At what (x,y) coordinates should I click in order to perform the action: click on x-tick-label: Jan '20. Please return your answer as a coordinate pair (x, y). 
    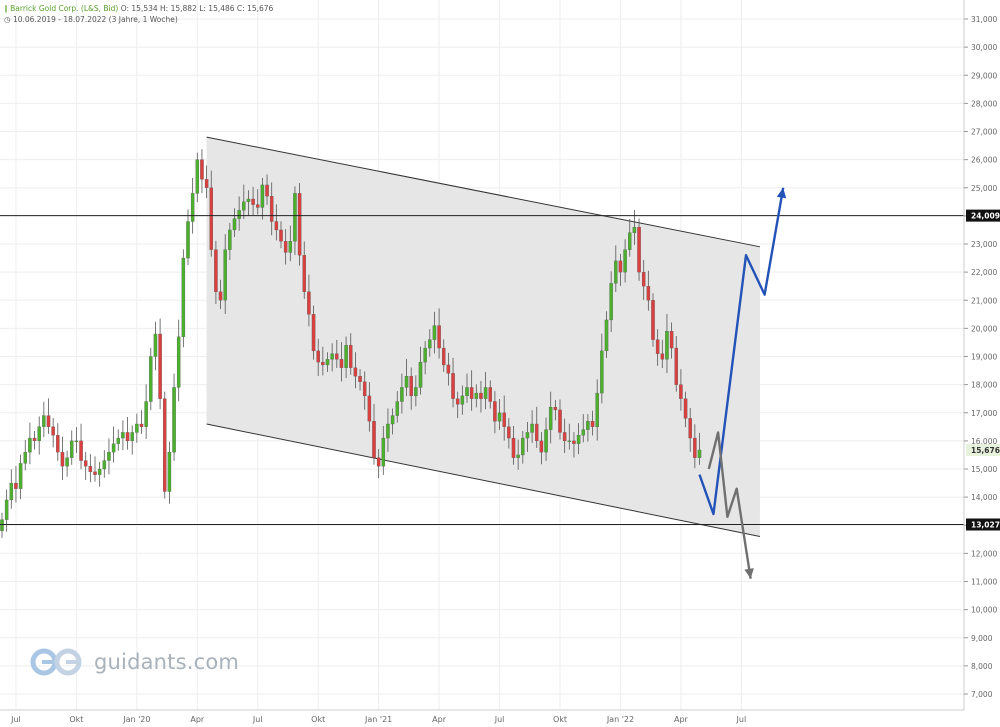
    Looking at the image, I should click on (136, 719).